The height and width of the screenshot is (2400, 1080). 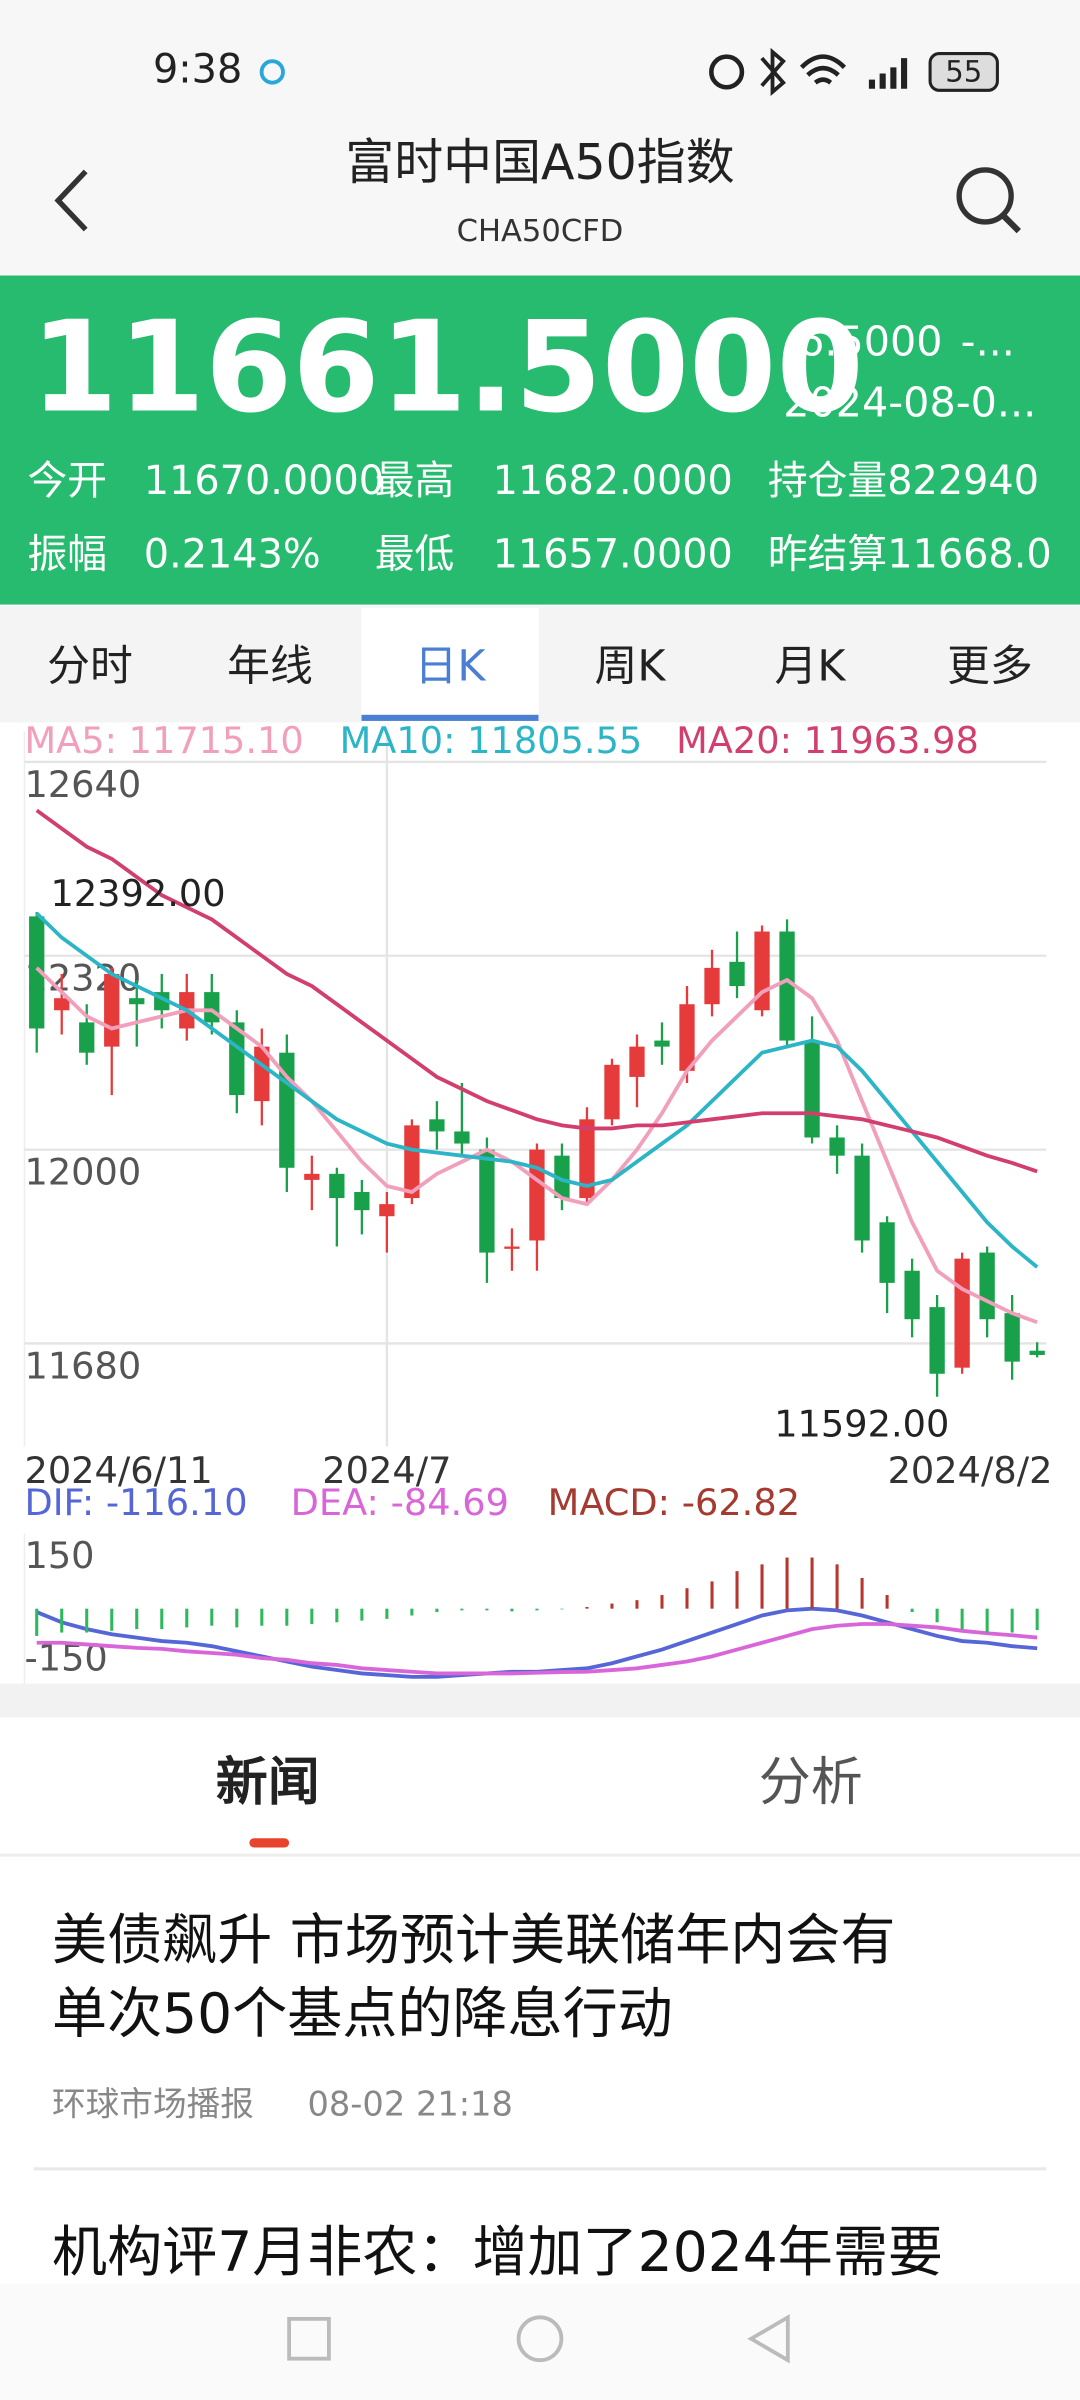 I want to click on x-tick-label: 2024/7, so click(x=386, y=1470).